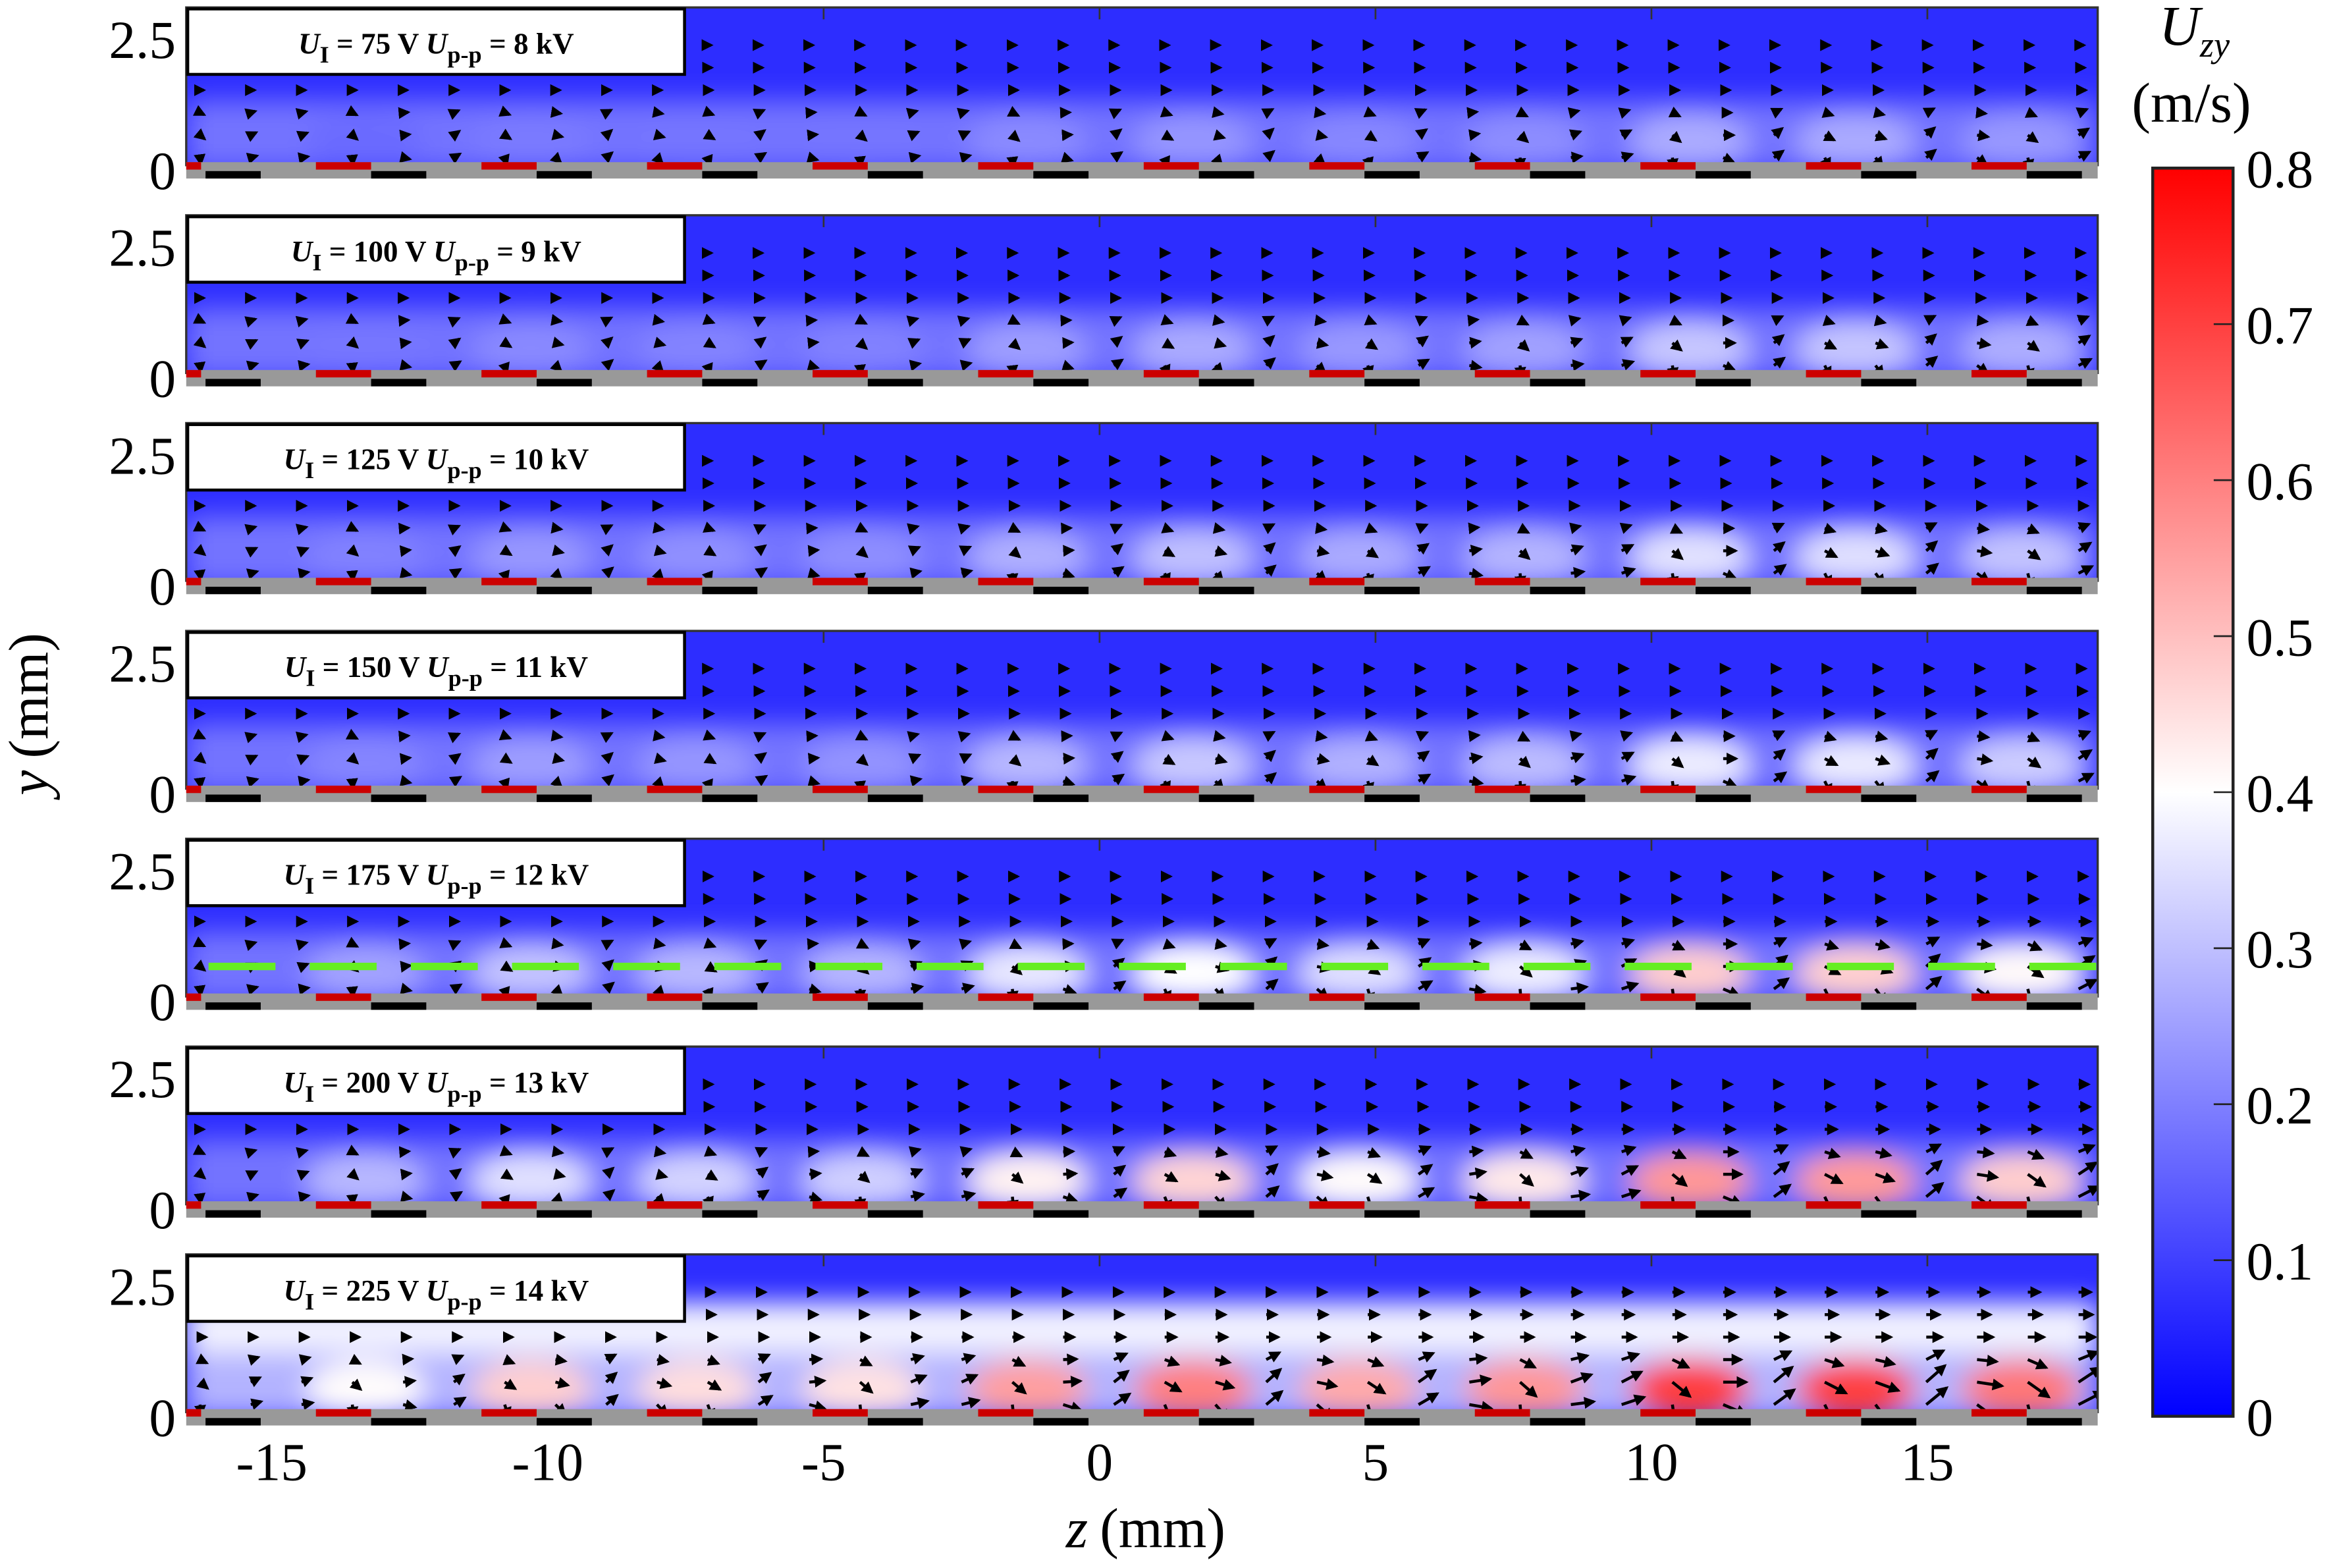 The height and width of the screenshot is (1568, 2333). Describe the element at coordinates (1927, 1462) in the screenshot. I see `x-tick-label: 15` at that location.